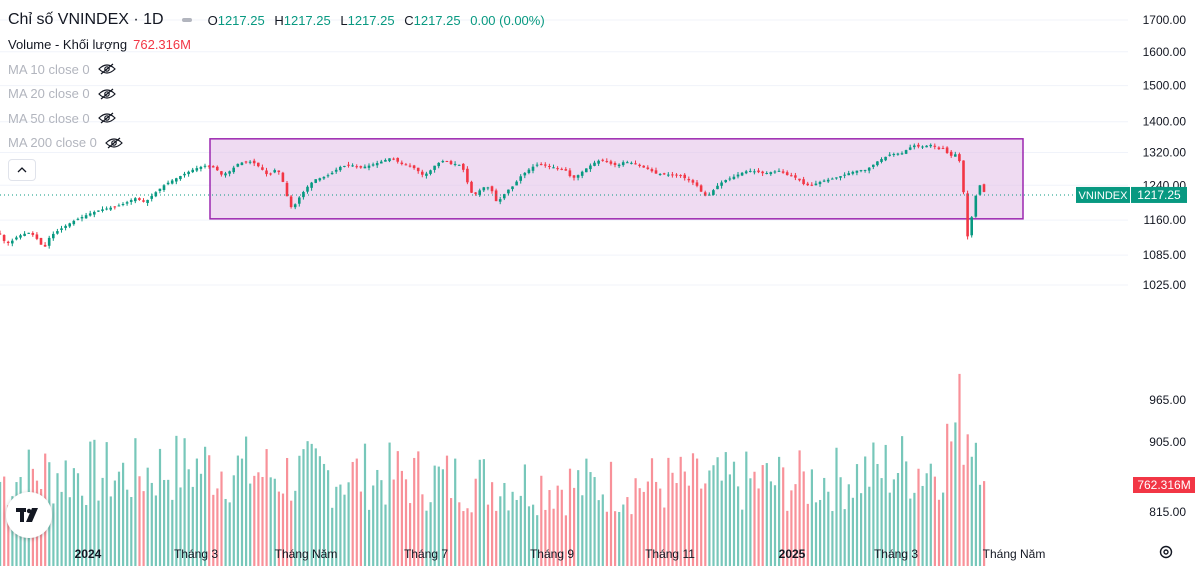 The image size is (1200, 567). Describe the element at coordinates (29, 515) in the screenshot. I see `tradingview-logo-icon` at that location.